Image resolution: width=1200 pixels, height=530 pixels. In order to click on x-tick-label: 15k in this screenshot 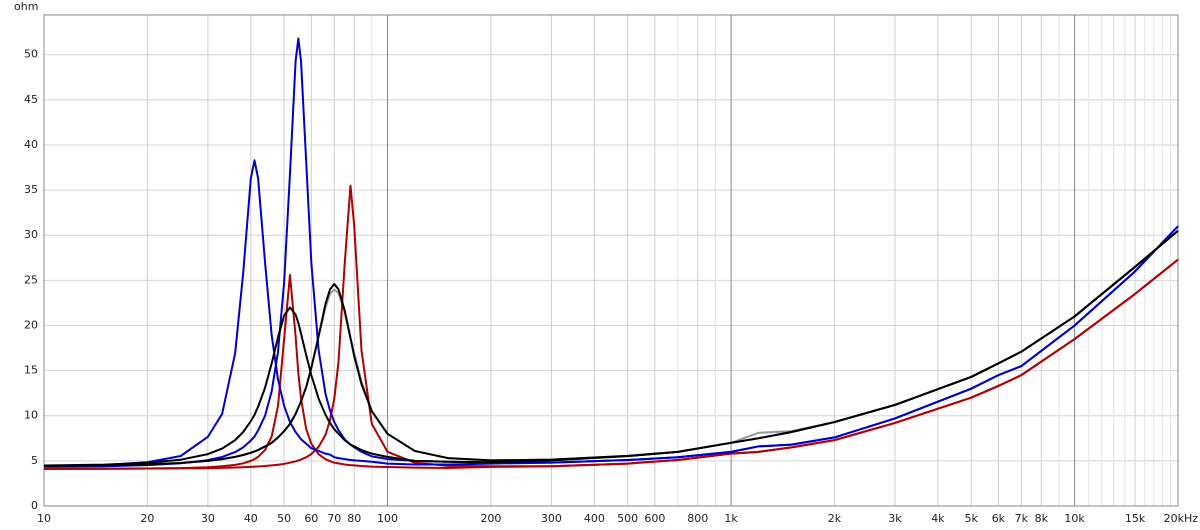, I will do `click(1135, 518)`.